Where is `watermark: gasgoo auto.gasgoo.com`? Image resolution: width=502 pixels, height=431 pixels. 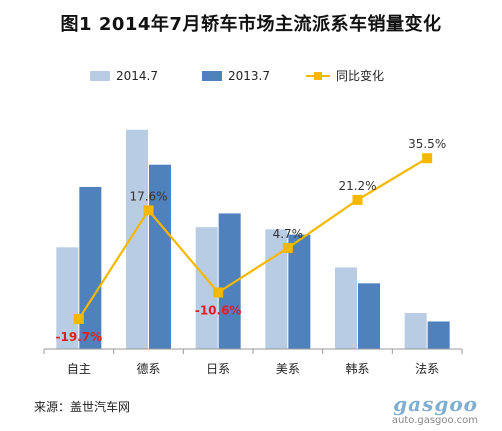 watermark: gasgoo auto.gasgoo.com is located at coordinates (435, 410).